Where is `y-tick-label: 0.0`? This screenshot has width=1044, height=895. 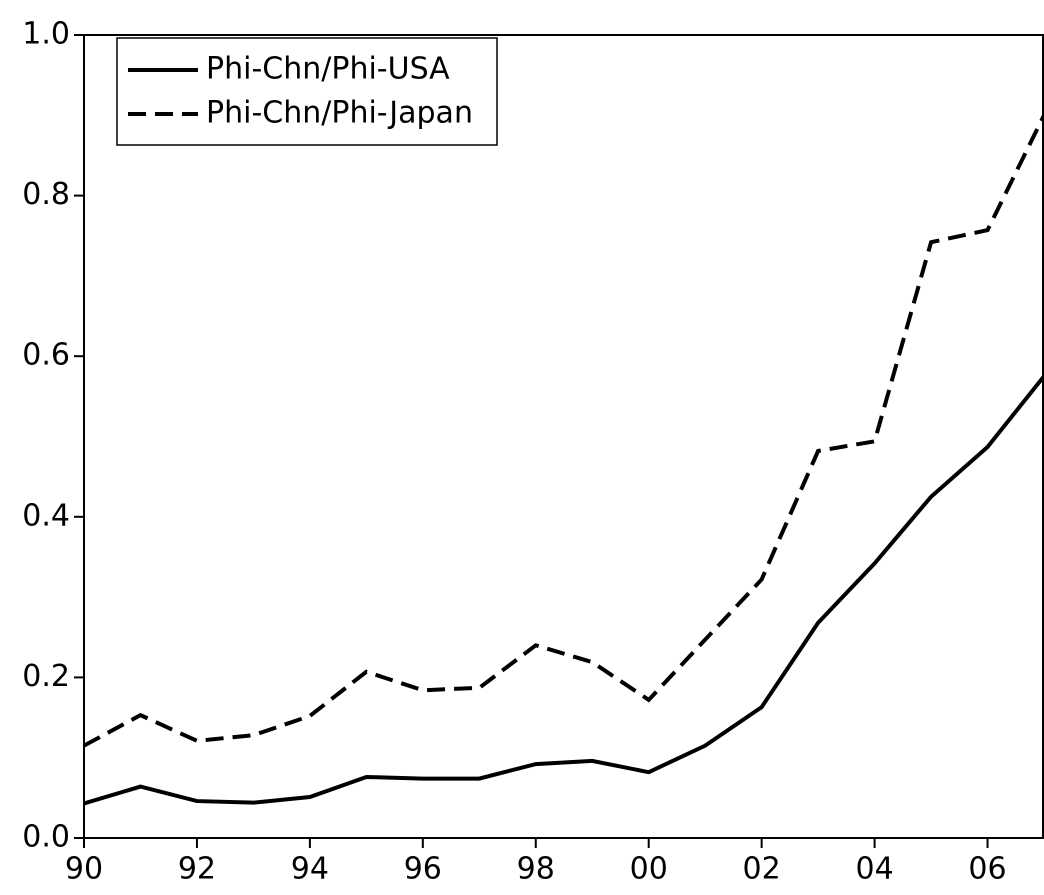
y-tick-label: 0.0 is located at coordinates (46, 837).